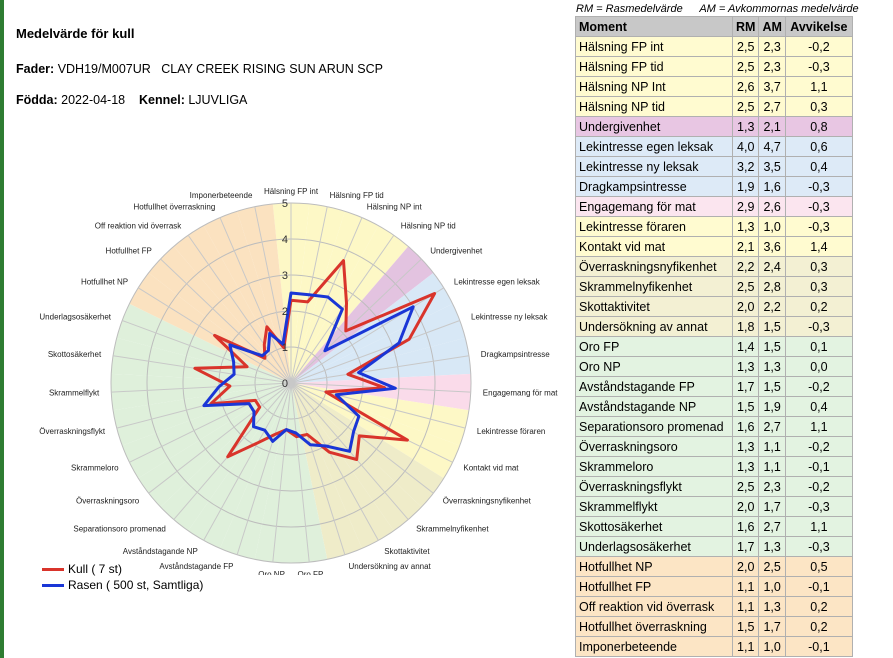 The height and width of the screenshot is (658, 893). I want to click on legend-item-rasen: Rasen ( 500 st, Samtliga), so click(122, 585).